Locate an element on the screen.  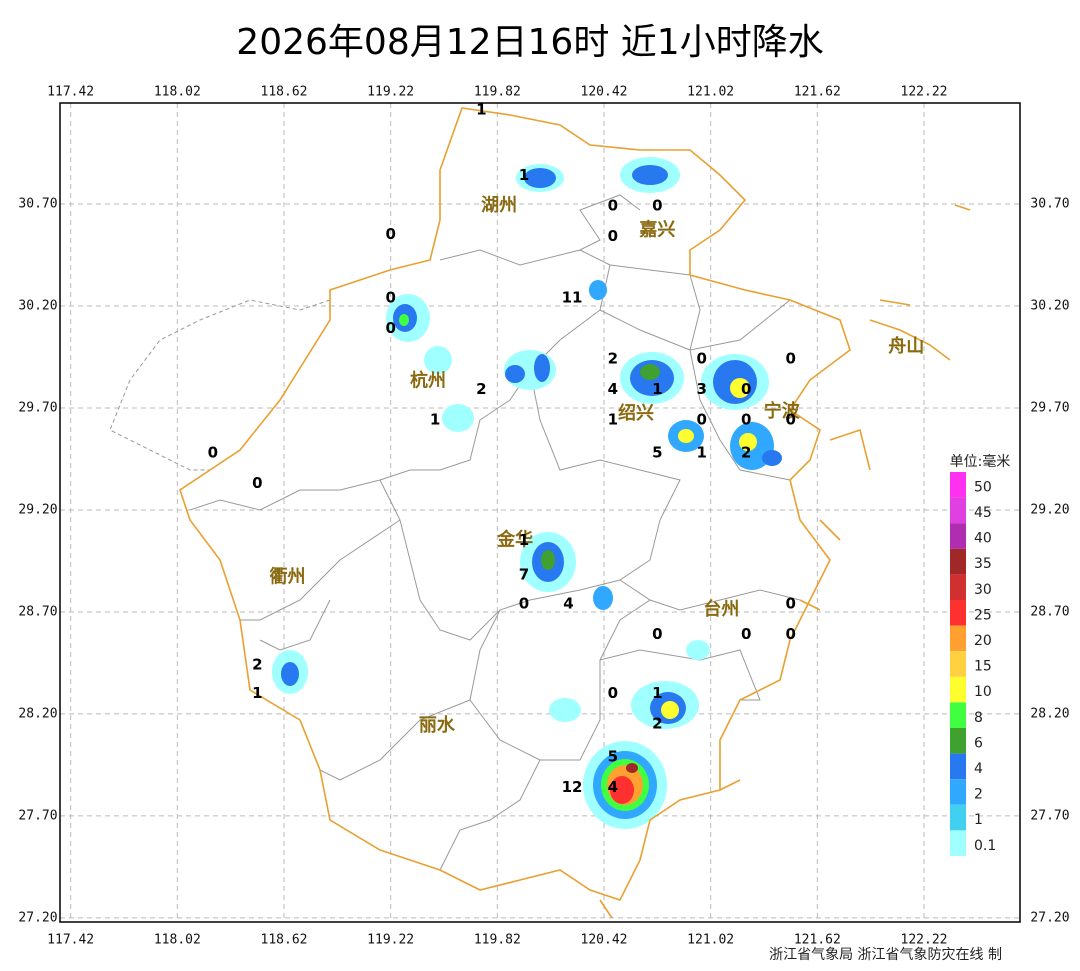
legend-label: 50 is located at coordinates (983, 487).